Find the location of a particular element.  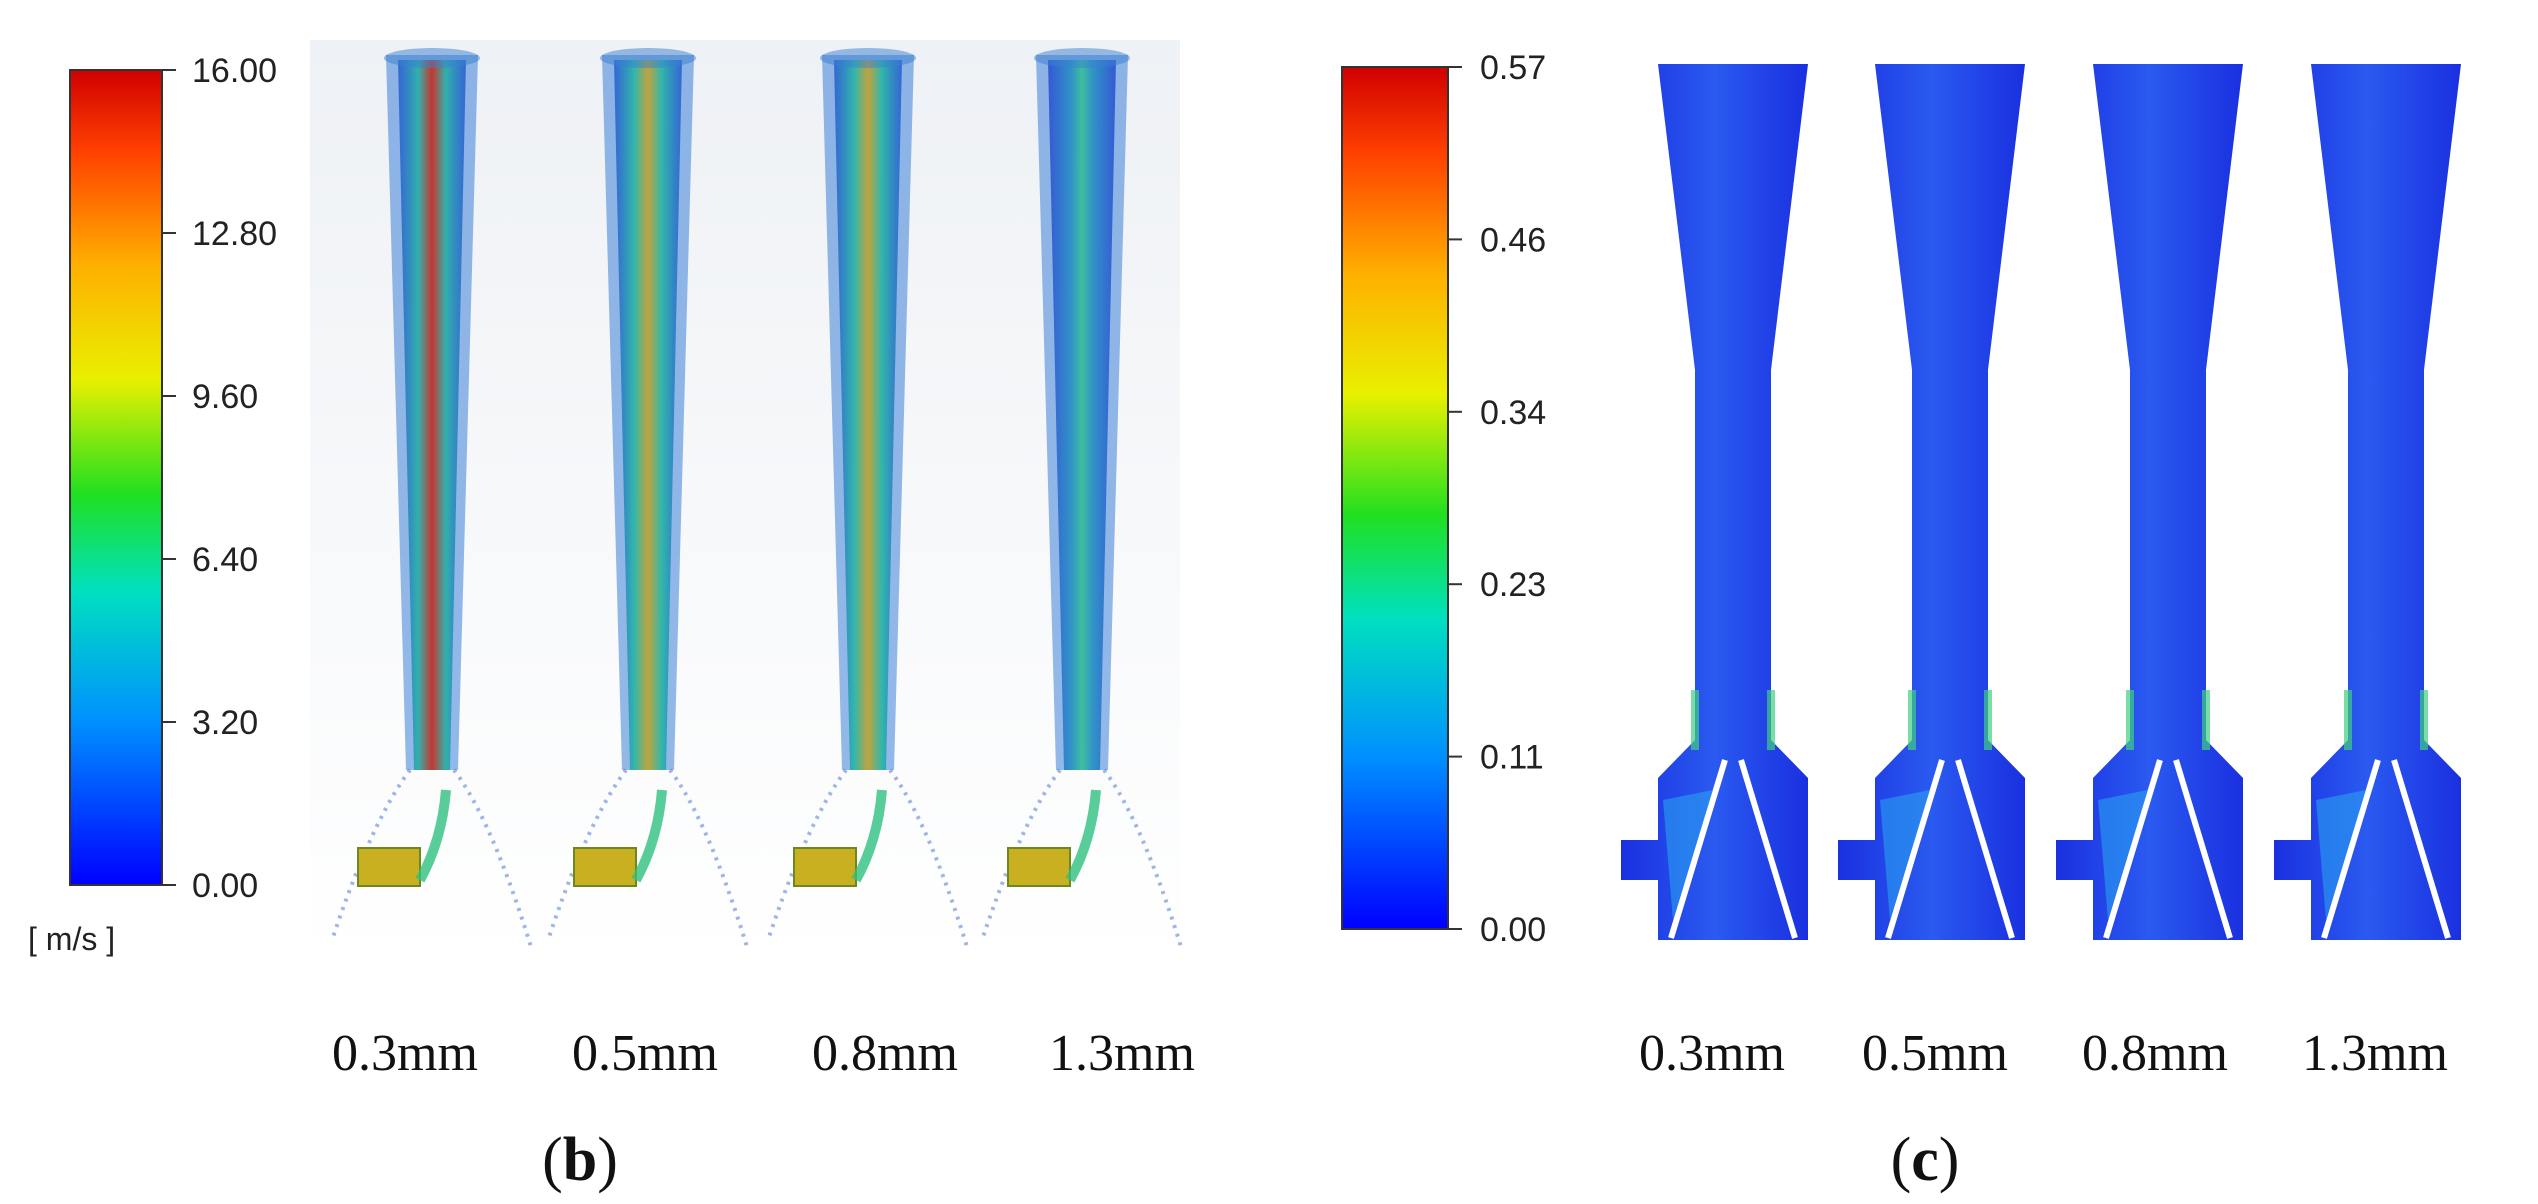

colorbar-tick-label: 6.40 is located at coordinates (225, 560).